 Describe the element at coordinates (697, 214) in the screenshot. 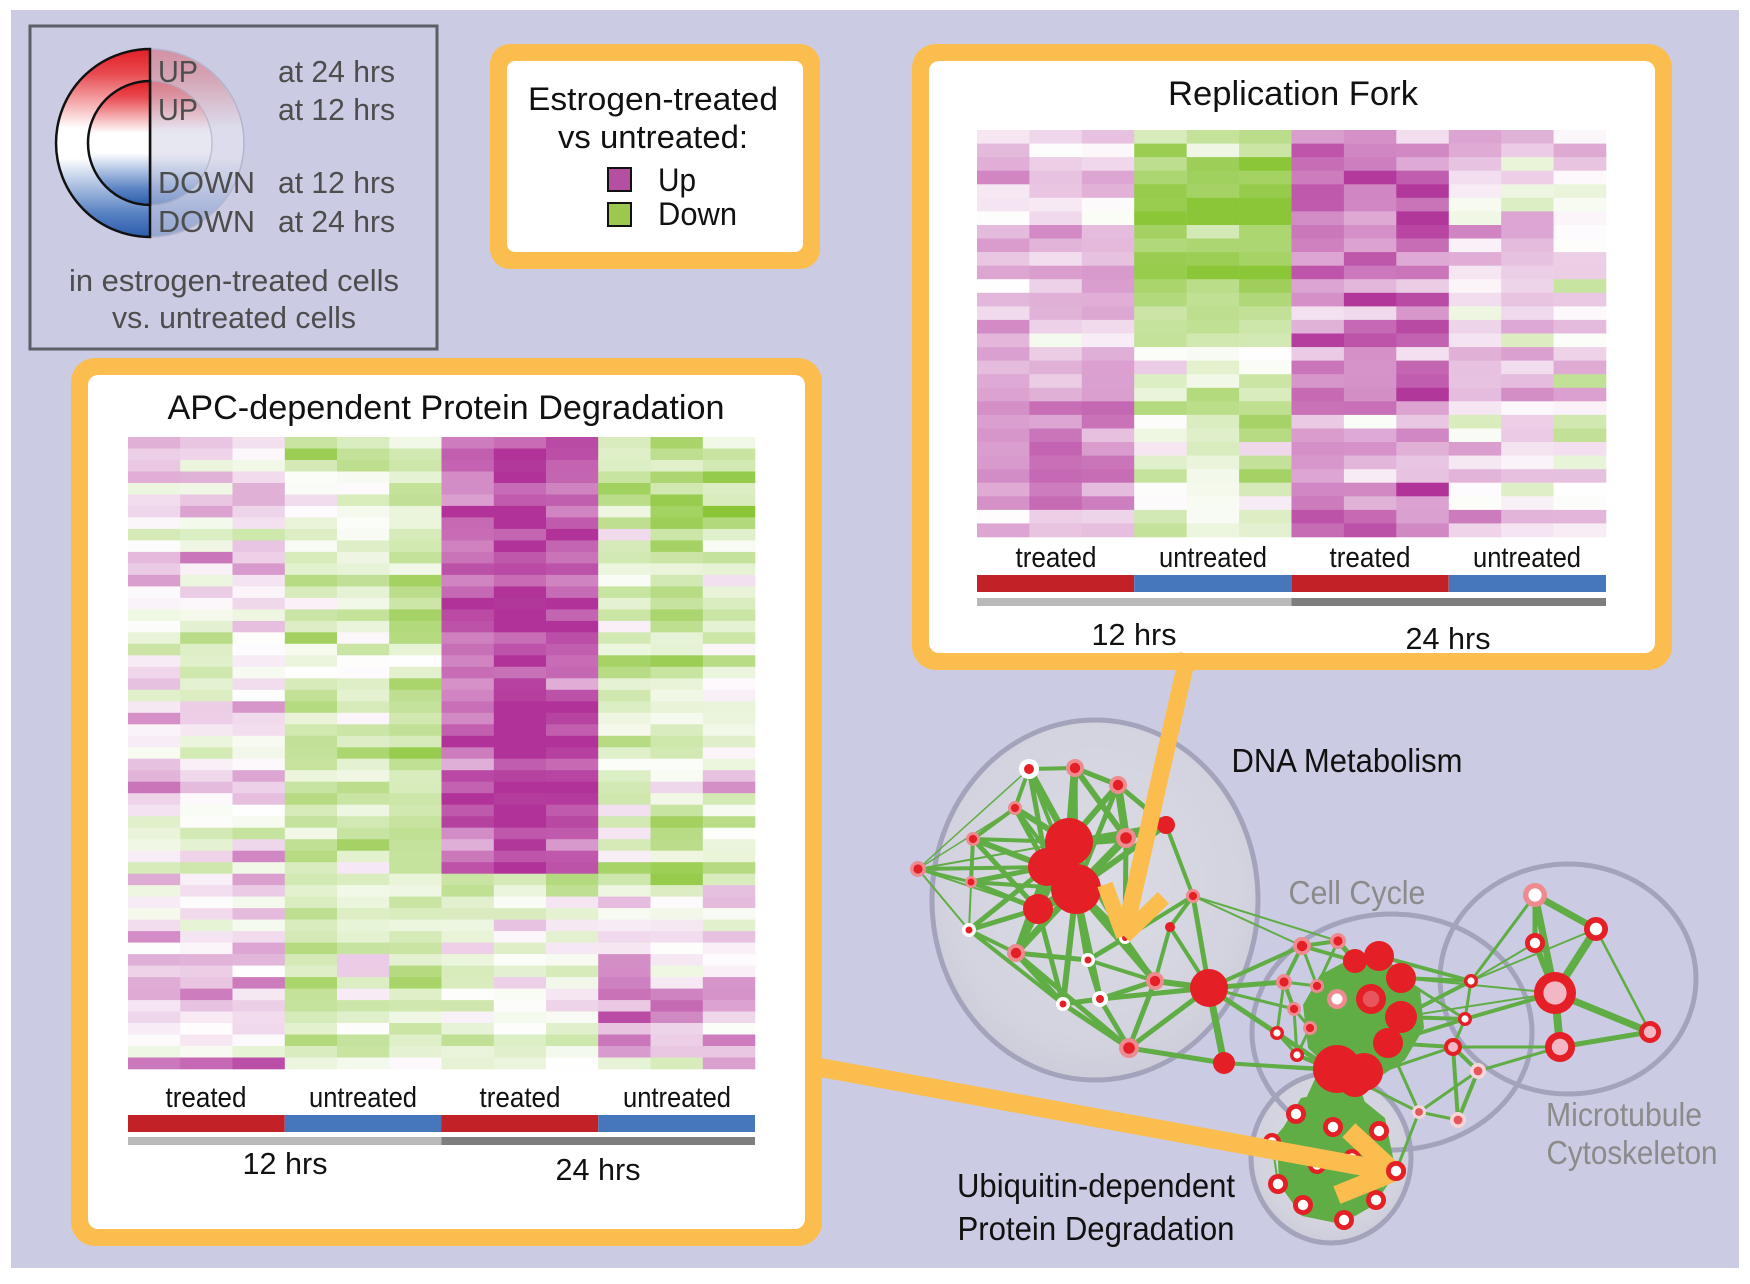

I see `svg-text: Down` at that location.